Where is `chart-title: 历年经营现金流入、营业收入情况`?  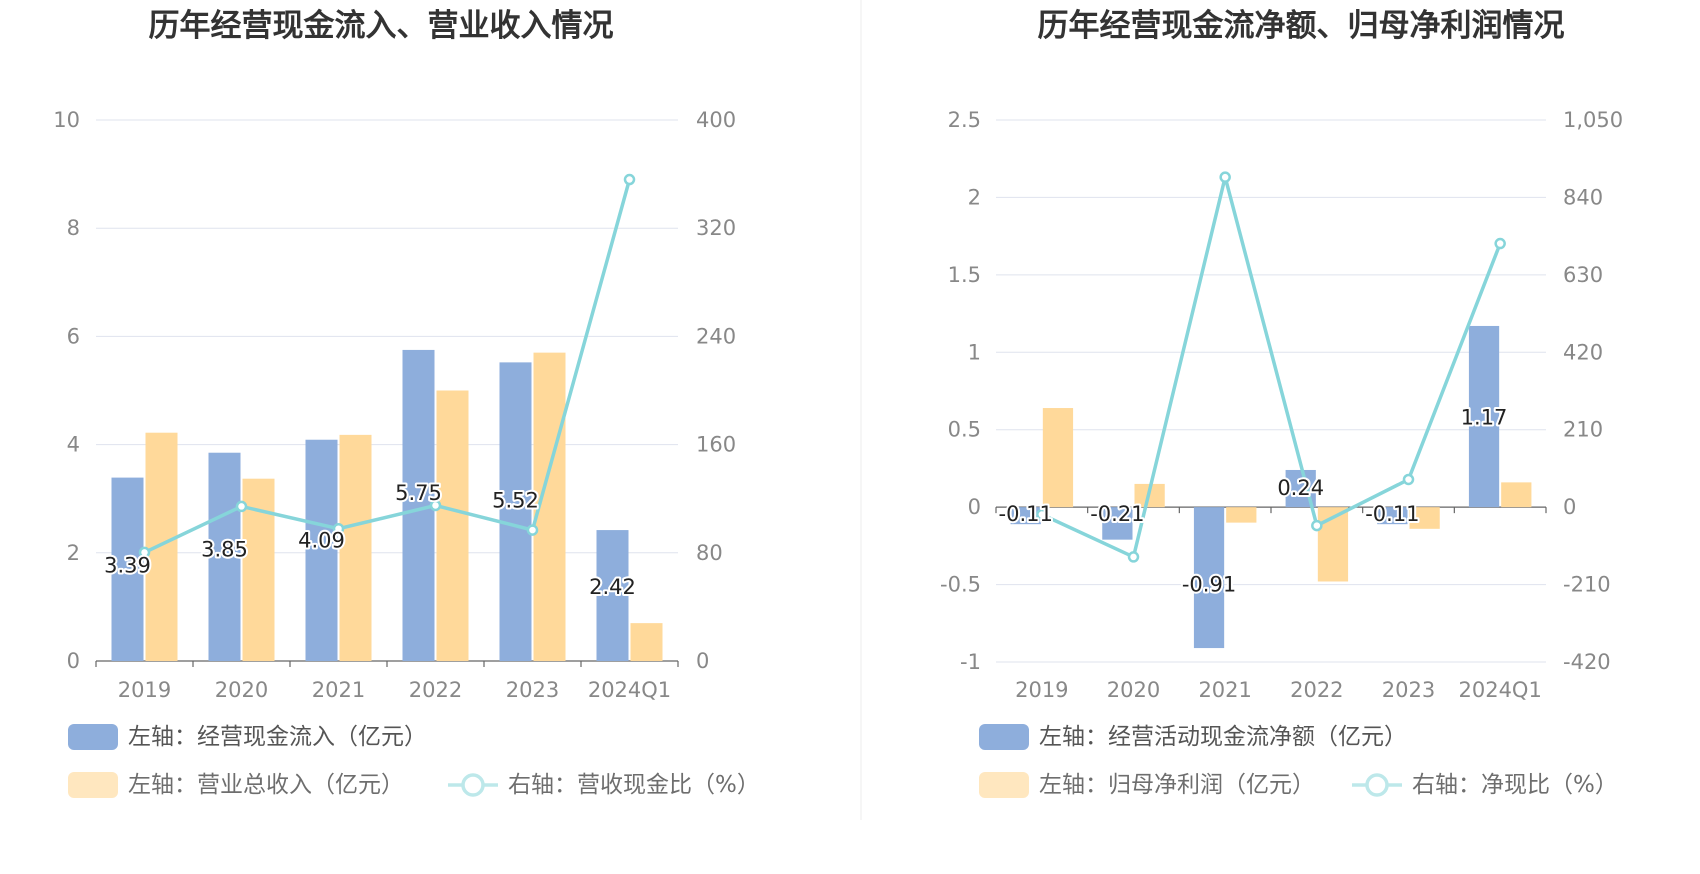
chart-title: 历年经营现金流入、营业收入情况 is located at coordinates (381, 26).